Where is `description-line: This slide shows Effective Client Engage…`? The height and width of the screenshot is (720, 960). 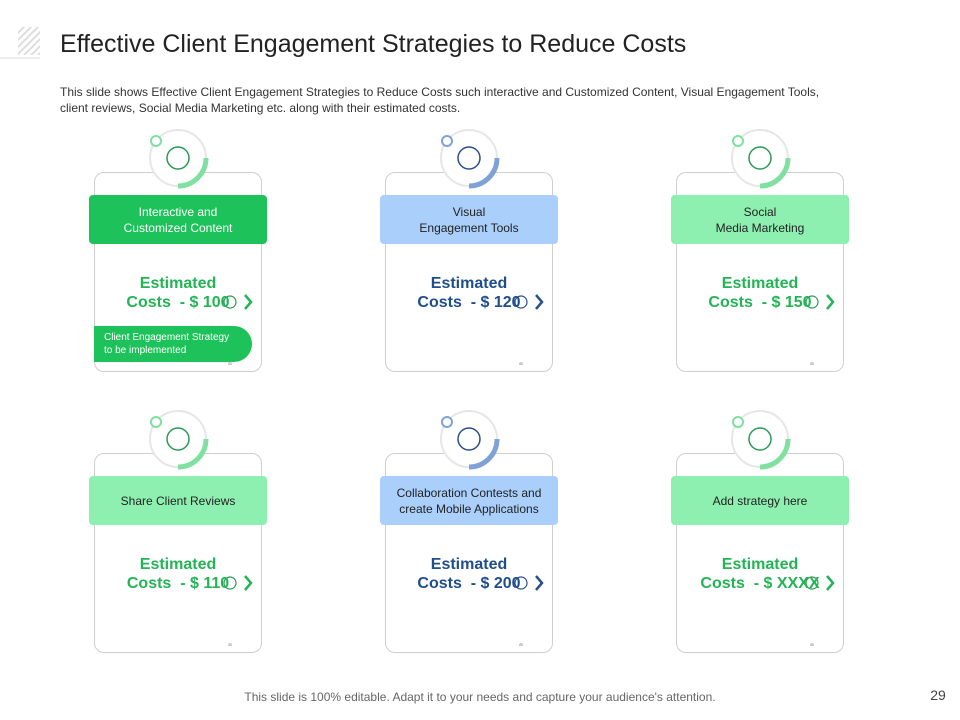 description-line: This slide shows Effective Client Engage… is located at coordinates (440, 92).